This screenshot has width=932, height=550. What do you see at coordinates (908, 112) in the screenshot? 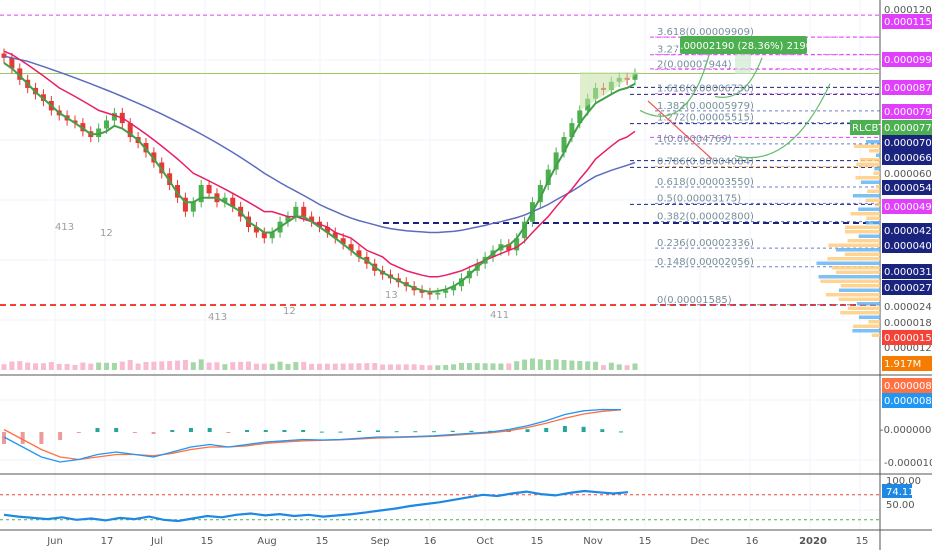
I see `price-tag-label: 0.00007977` at bounding box center [908, 112].